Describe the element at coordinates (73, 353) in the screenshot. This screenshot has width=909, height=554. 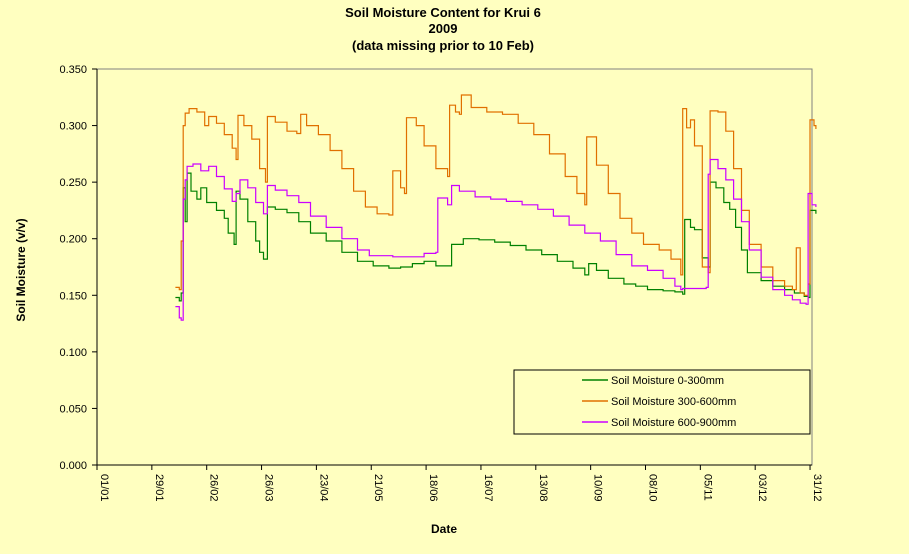
I see `y-tick-label: 0.100` at that location.